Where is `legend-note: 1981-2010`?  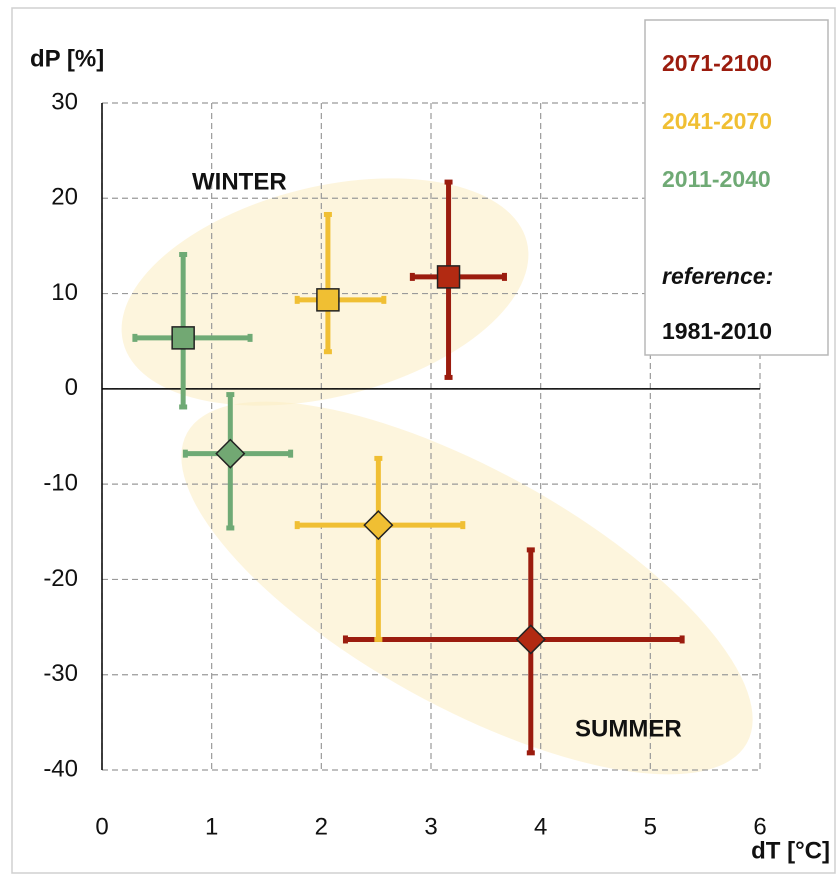
legend-note: 1981-2010 is located at coordinates (717, 331).